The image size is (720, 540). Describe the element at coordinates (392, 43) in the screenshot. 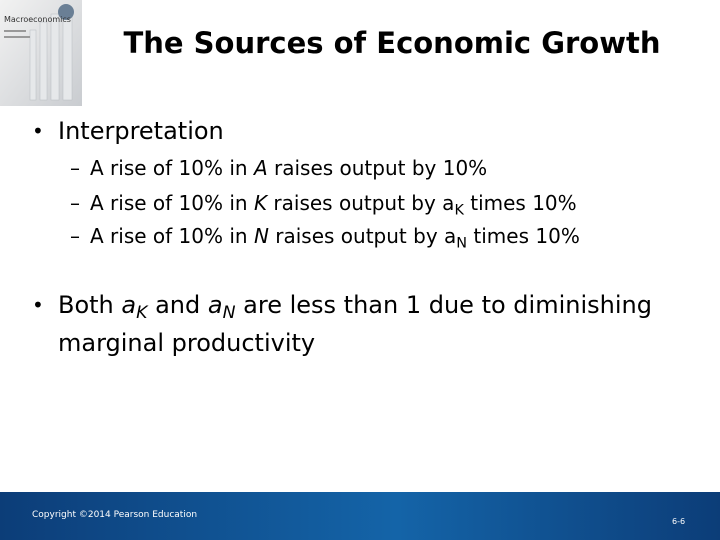

I see `slide-title: The Sources of Economic Growth` at that location.